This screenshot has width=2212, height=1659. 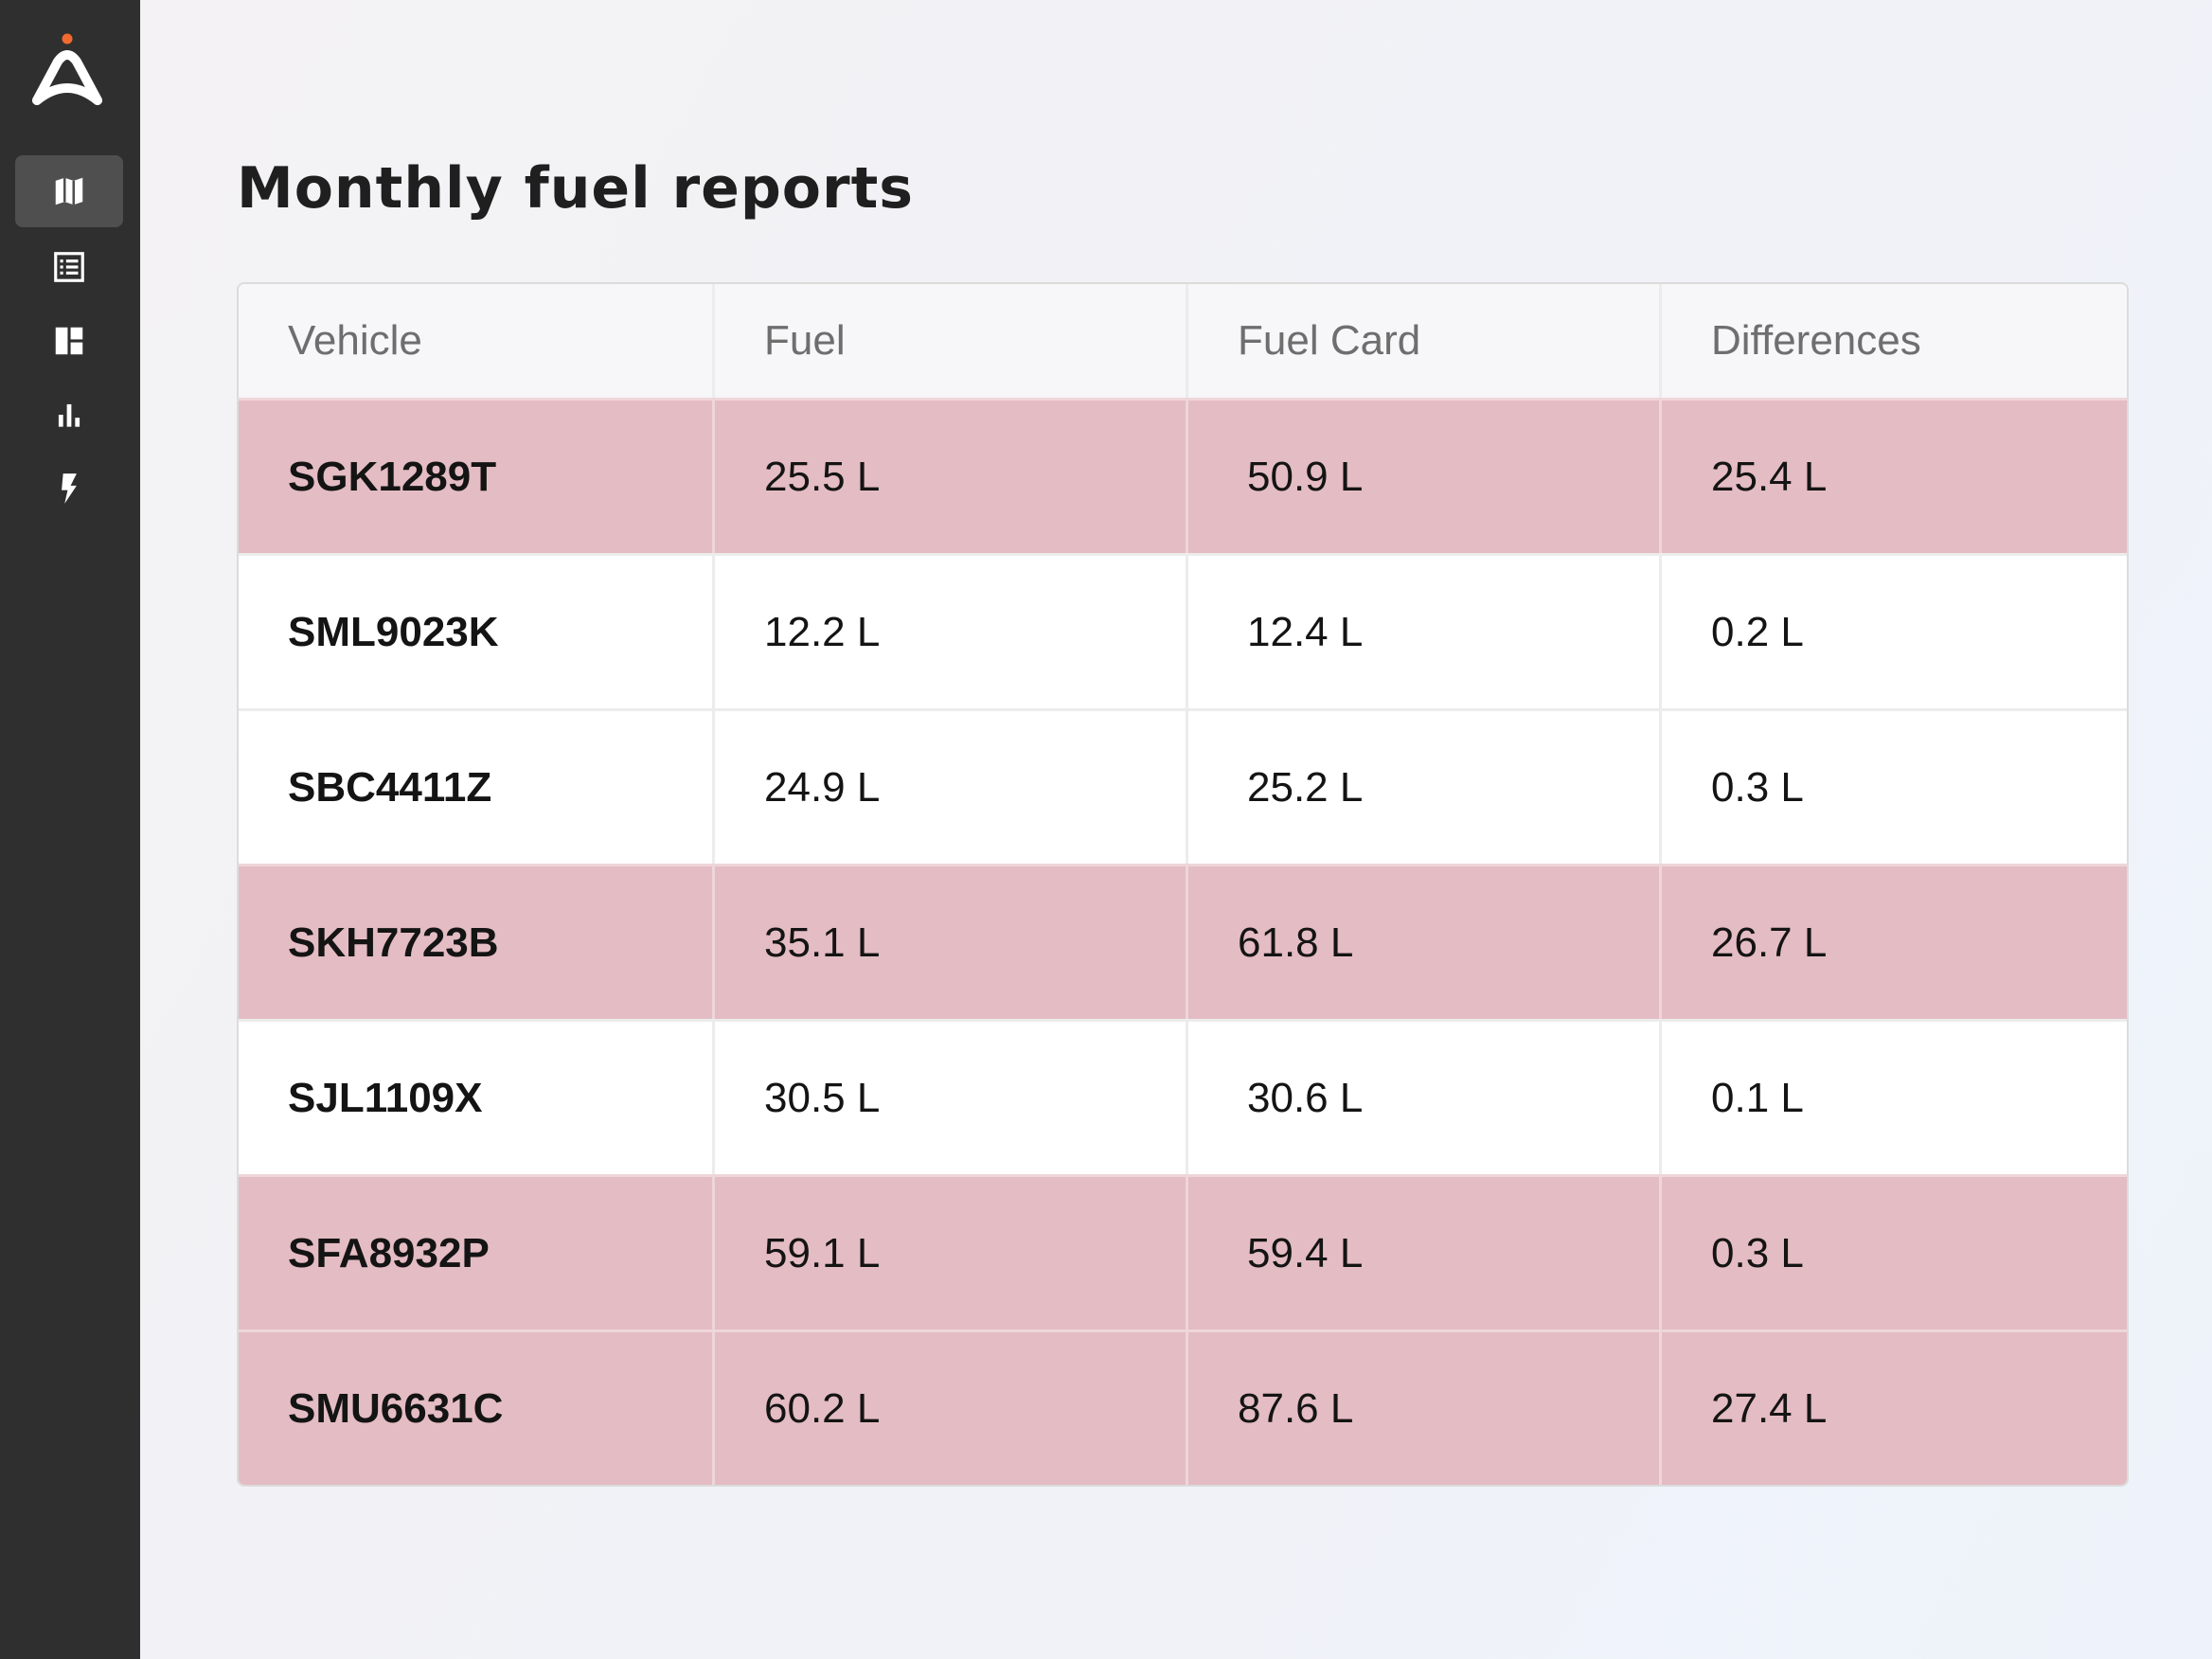 What do you see at coordinates (70, 829) in the screenshot?
I see `sidebar` at bounding box center [70, 829].